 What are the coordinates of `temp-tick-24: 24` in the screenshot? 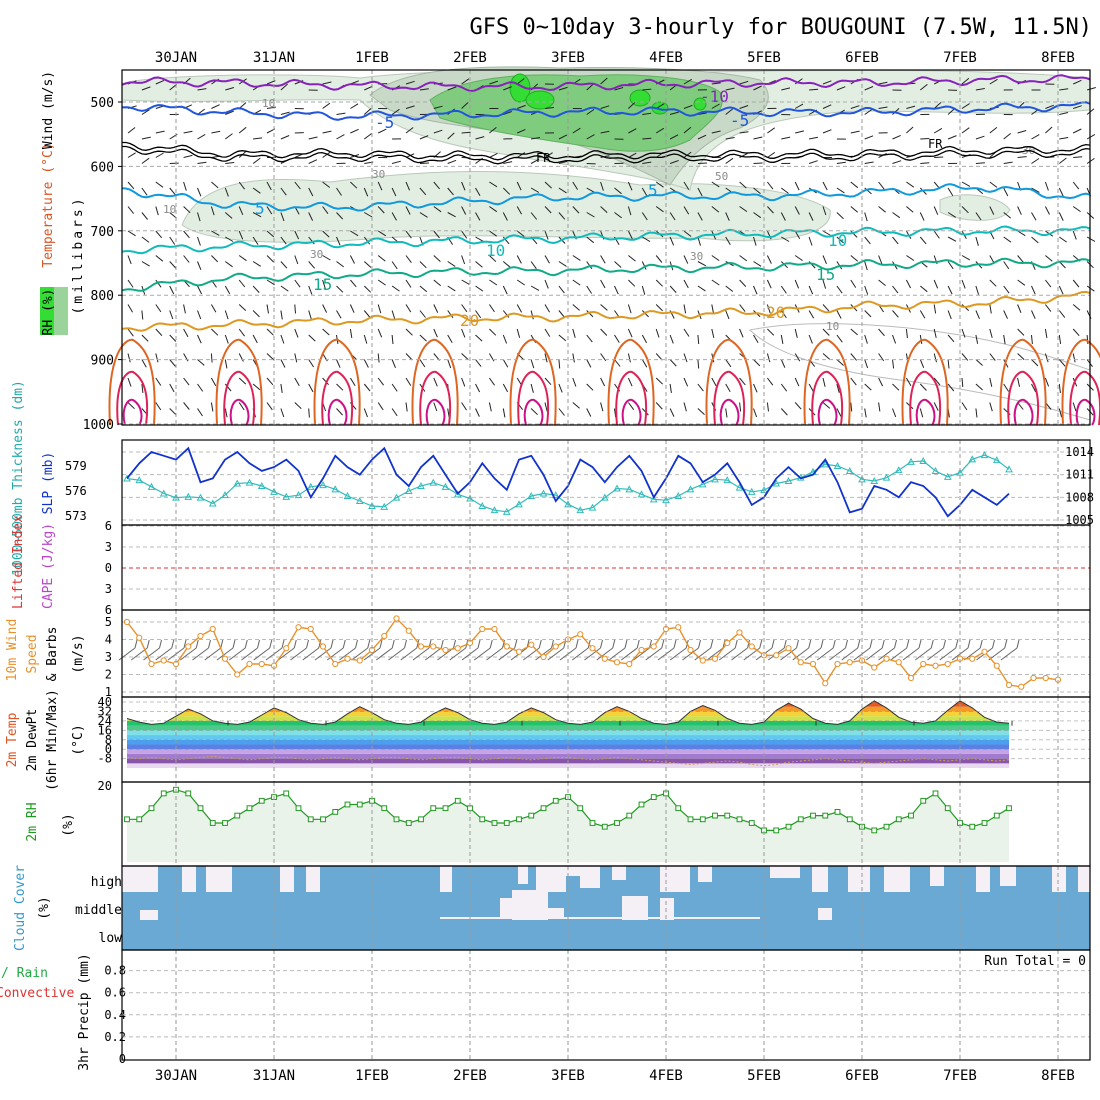 It's located at (105, 721).